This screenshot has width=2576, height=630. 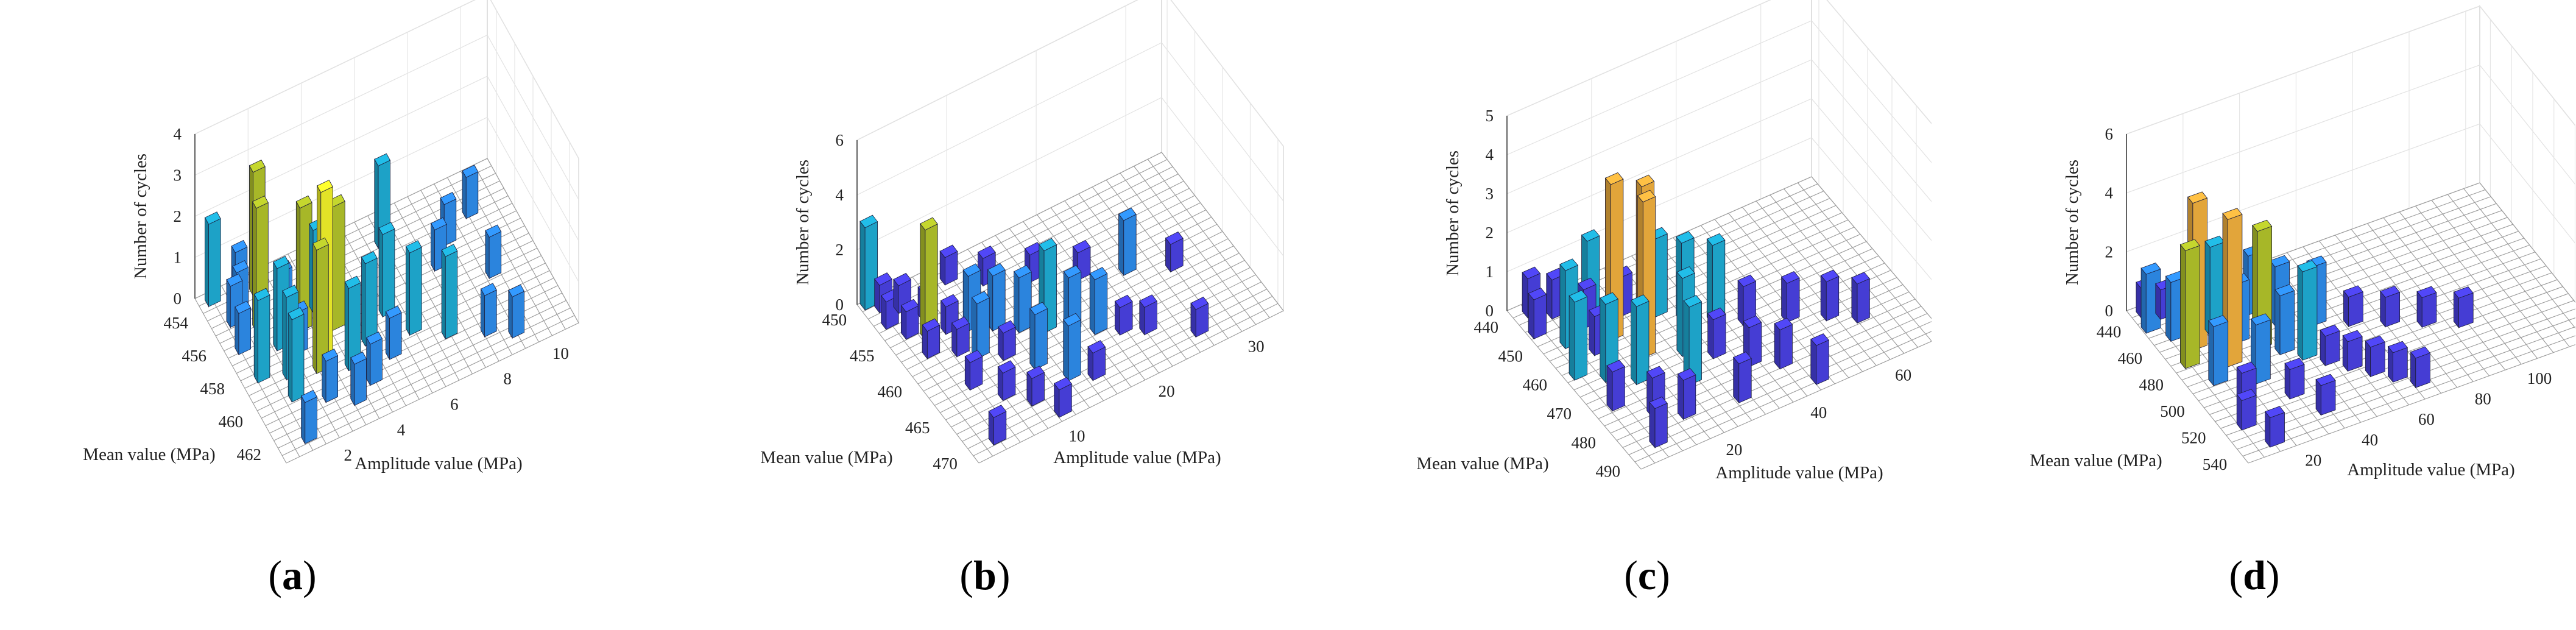 I want to click on amplitude-axis: 10 20 30 Amplitude value (MPa), so click(x=1158, y=402).